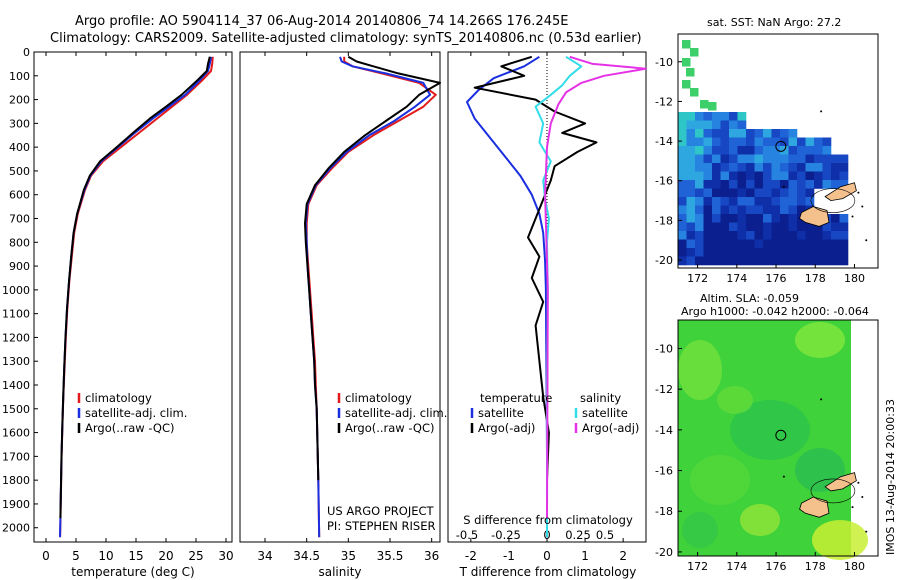  Describe the element at coordinates (578, 535) in the screenshot. I see `s-diff-tick-label-3: 0.25` at that location.